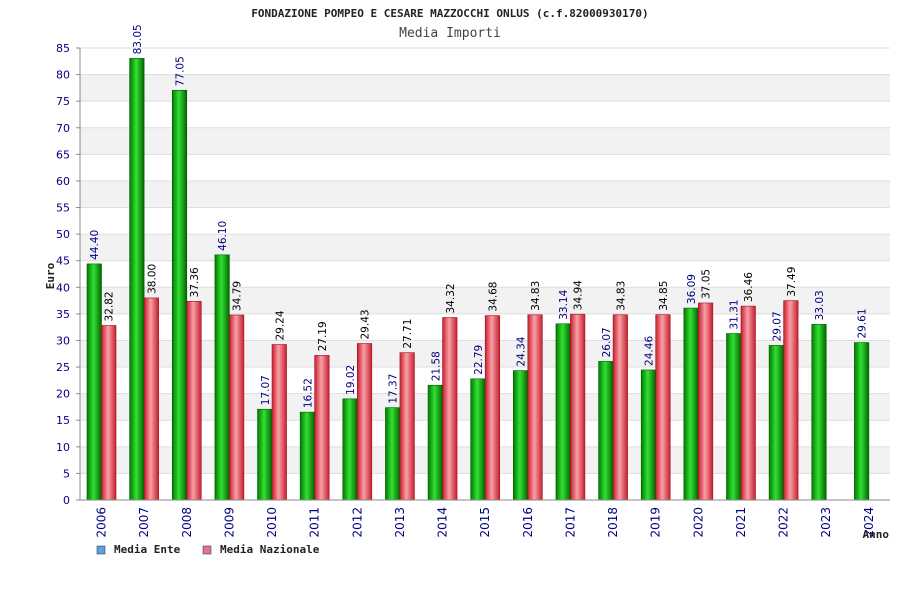 This screenshot has width=900, height=600. I want to click on x-tick-label-2017: 2017, so click(570, 522).